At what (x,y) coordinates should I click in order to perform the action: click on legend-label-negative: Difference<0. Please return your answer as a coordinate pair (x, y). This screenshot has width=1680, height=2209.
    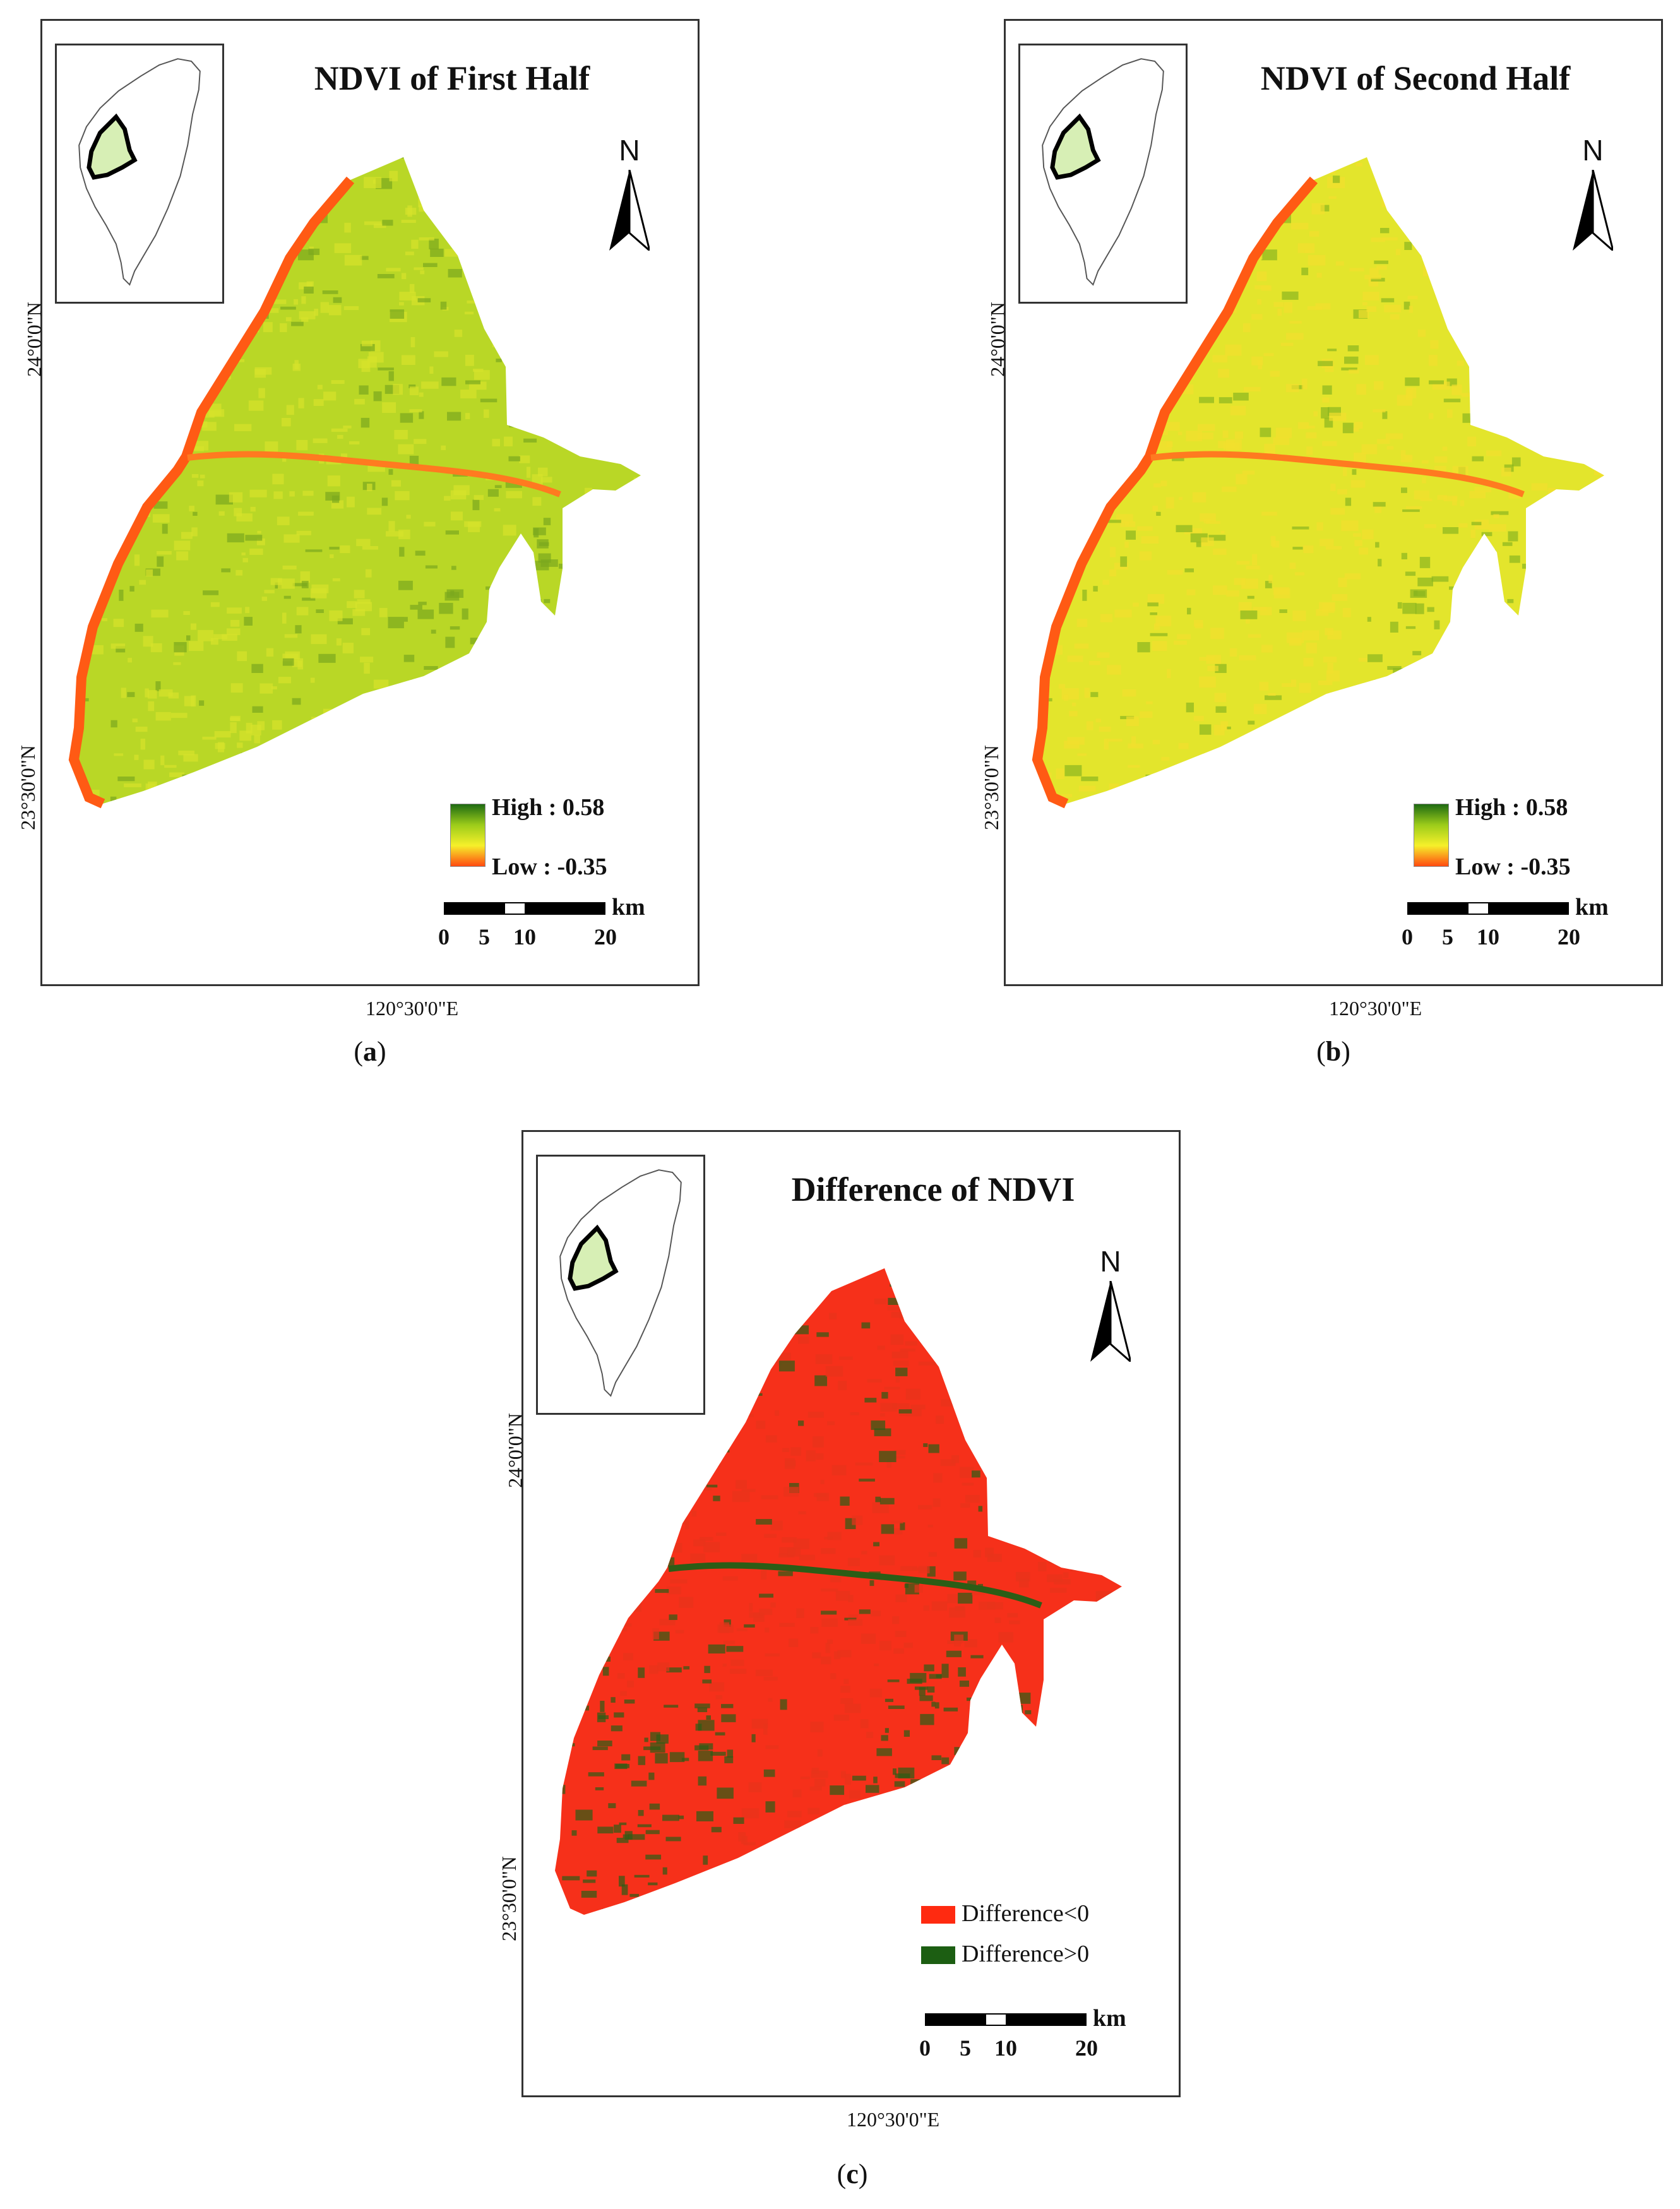
    Looking at the image, I should click on (1026, 1914).